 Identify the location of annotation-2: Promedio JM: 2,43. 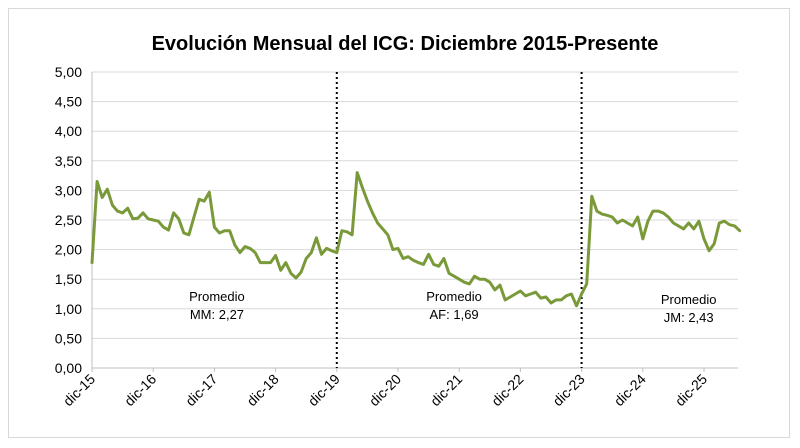
(689, 308).